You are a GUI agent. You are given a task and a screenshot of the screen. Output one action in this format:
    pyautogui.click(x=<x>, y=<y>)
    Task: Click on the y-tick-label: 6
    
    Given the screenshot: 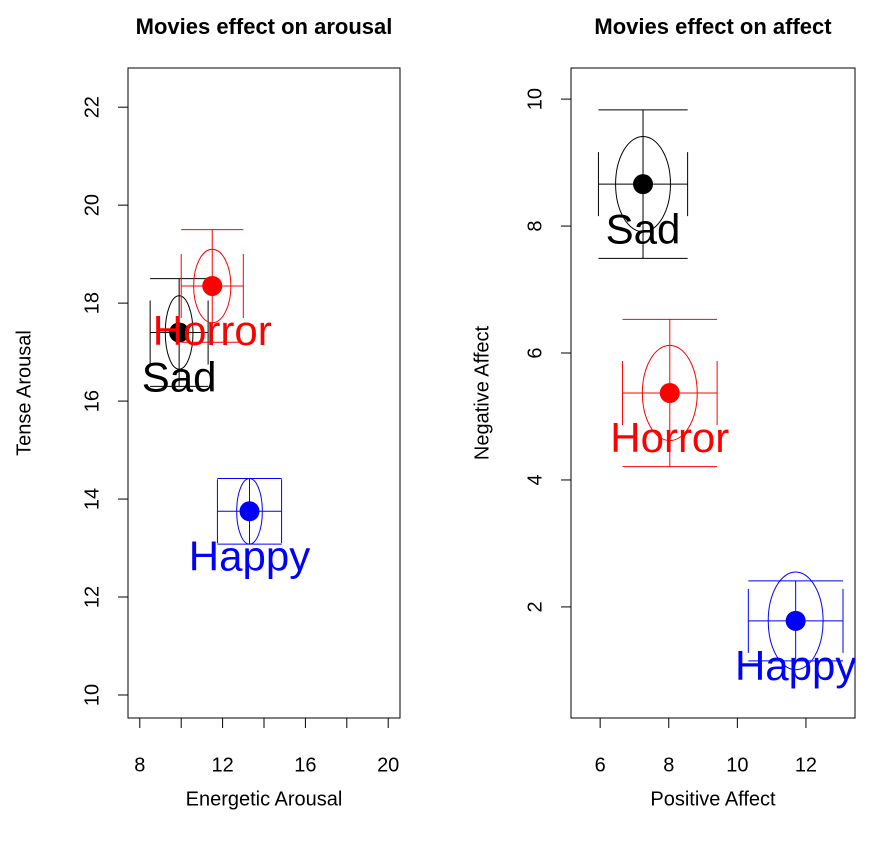 What is the action you would take?
    pyautogui.click(x=535, y=352)
    